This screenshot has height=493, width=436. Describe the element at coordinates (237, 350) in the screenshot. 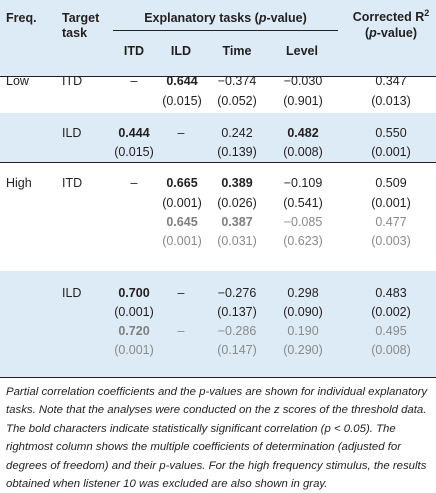

I see `cell-gray: (0.147)` at that location.